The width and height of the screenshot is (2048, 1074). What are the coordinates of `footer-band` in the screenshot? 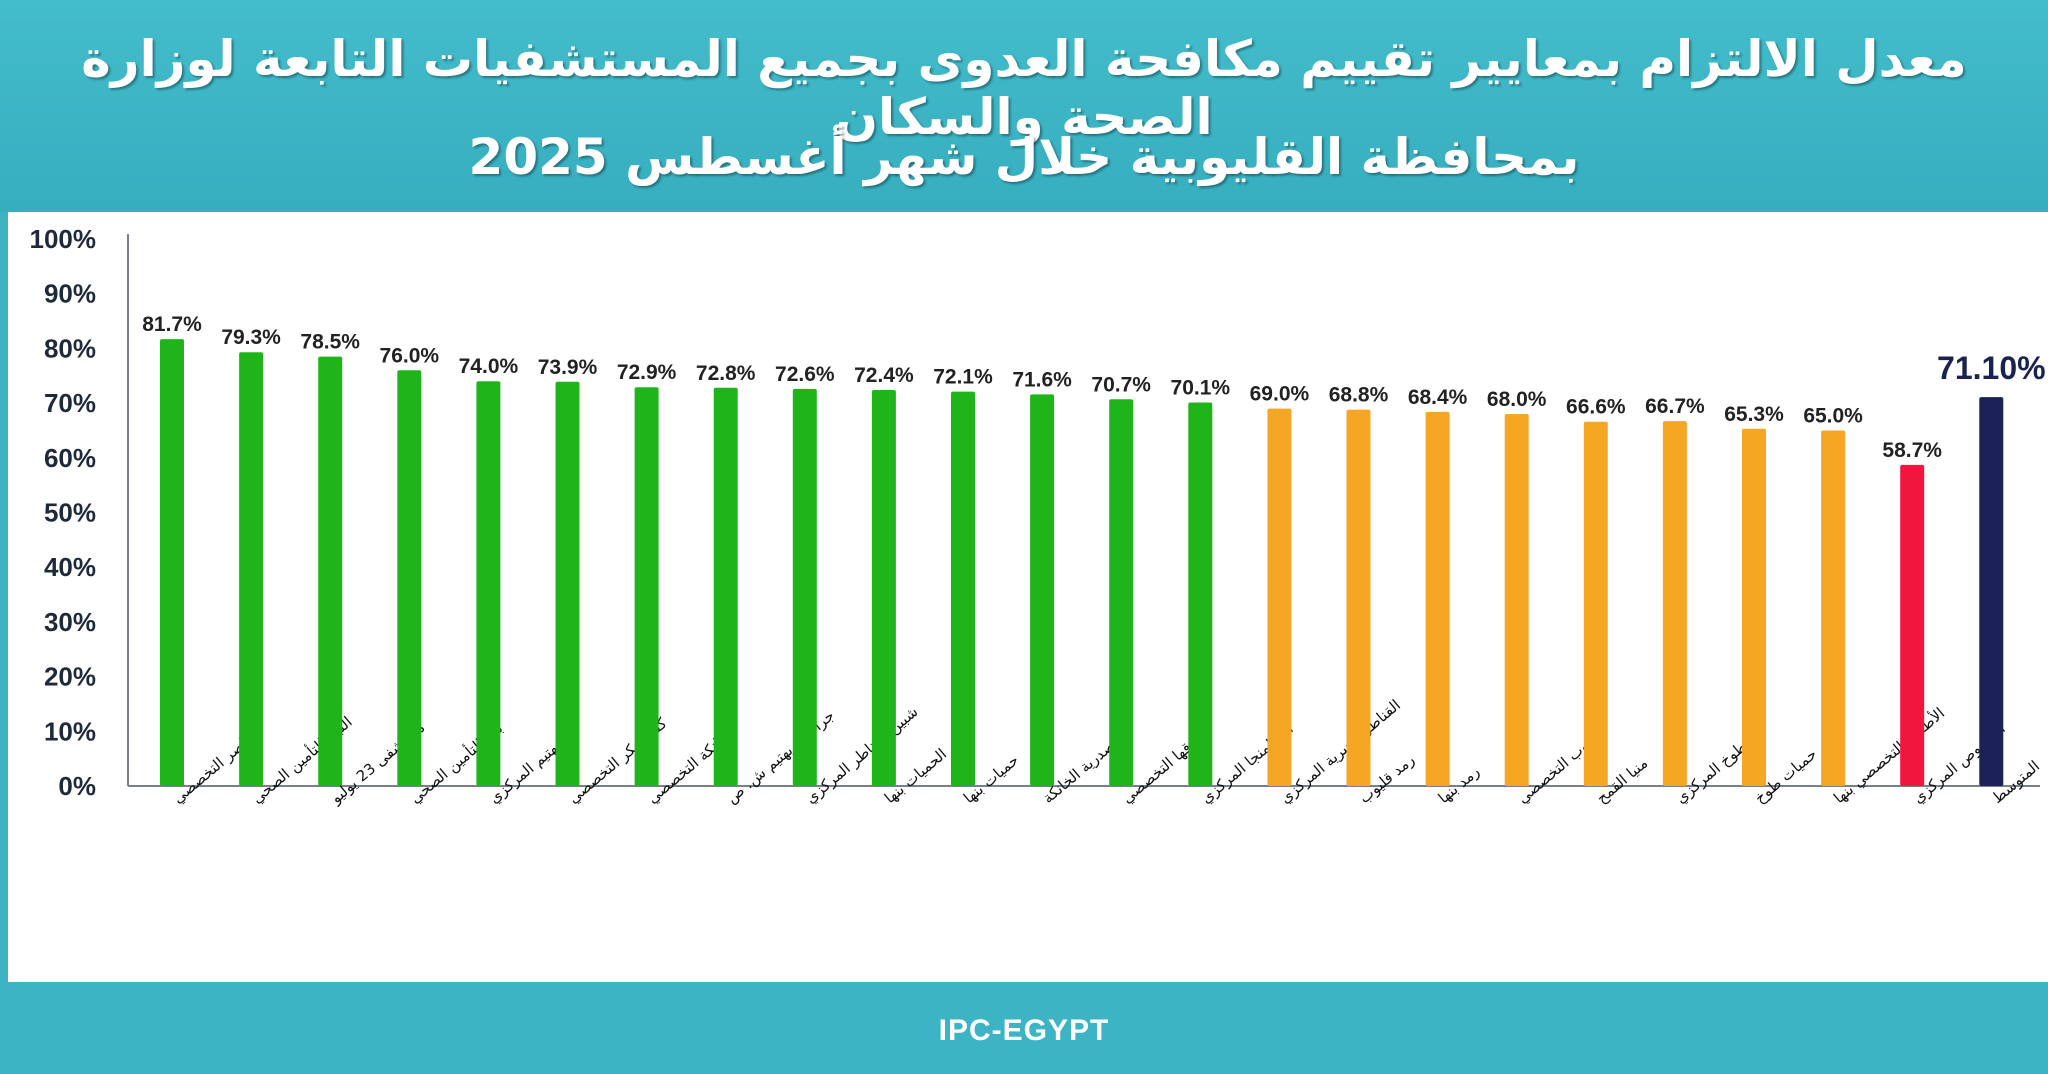 It's located at (1024, 1028).